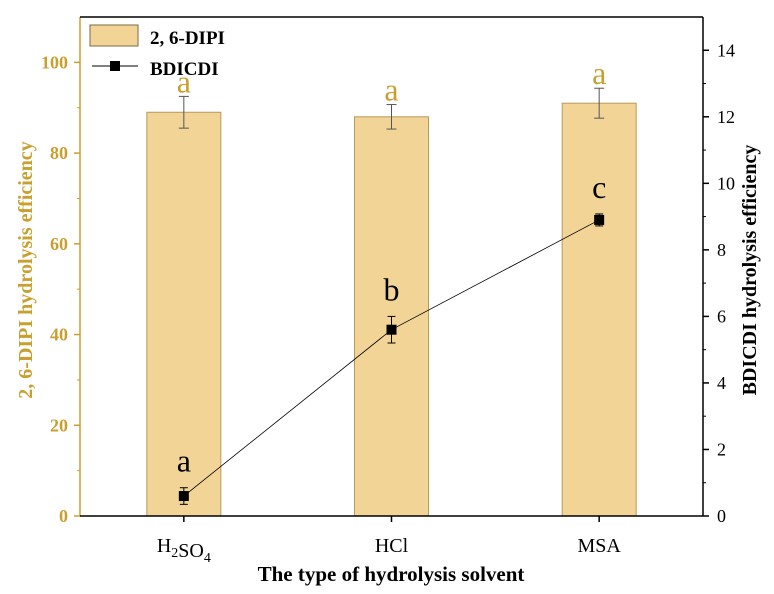 The image size is (774, 594). Describe the element at coordinates (114, 35) in the screenshot. I see `legend-swatch-bar` at that location.